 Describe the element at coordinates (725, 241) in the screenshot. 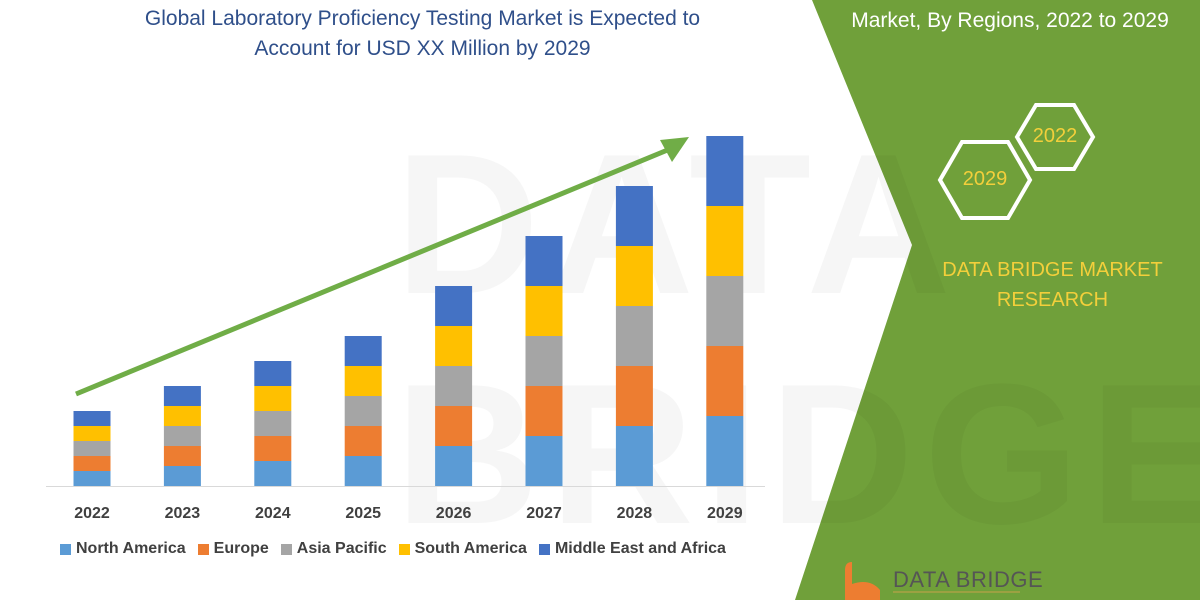

I see `bar-segment-2029-south-america` at that location.